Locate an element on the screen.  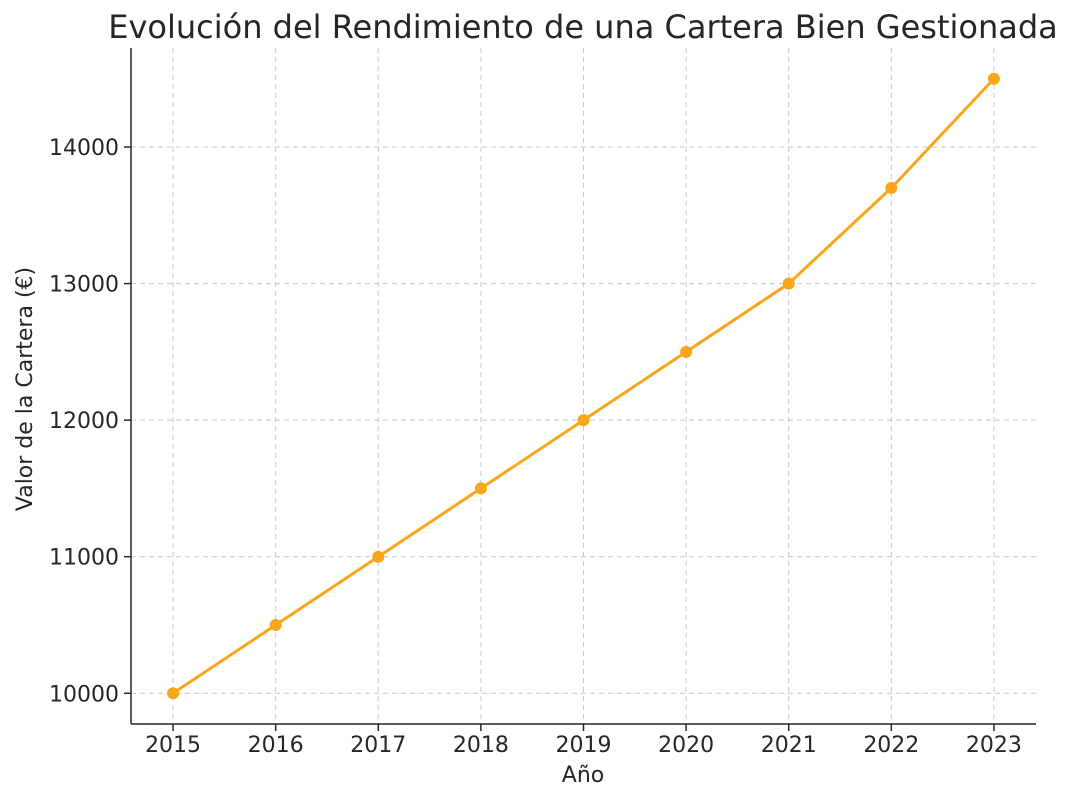
x-tick-label: 2021 is located at coordinates (789, 745).